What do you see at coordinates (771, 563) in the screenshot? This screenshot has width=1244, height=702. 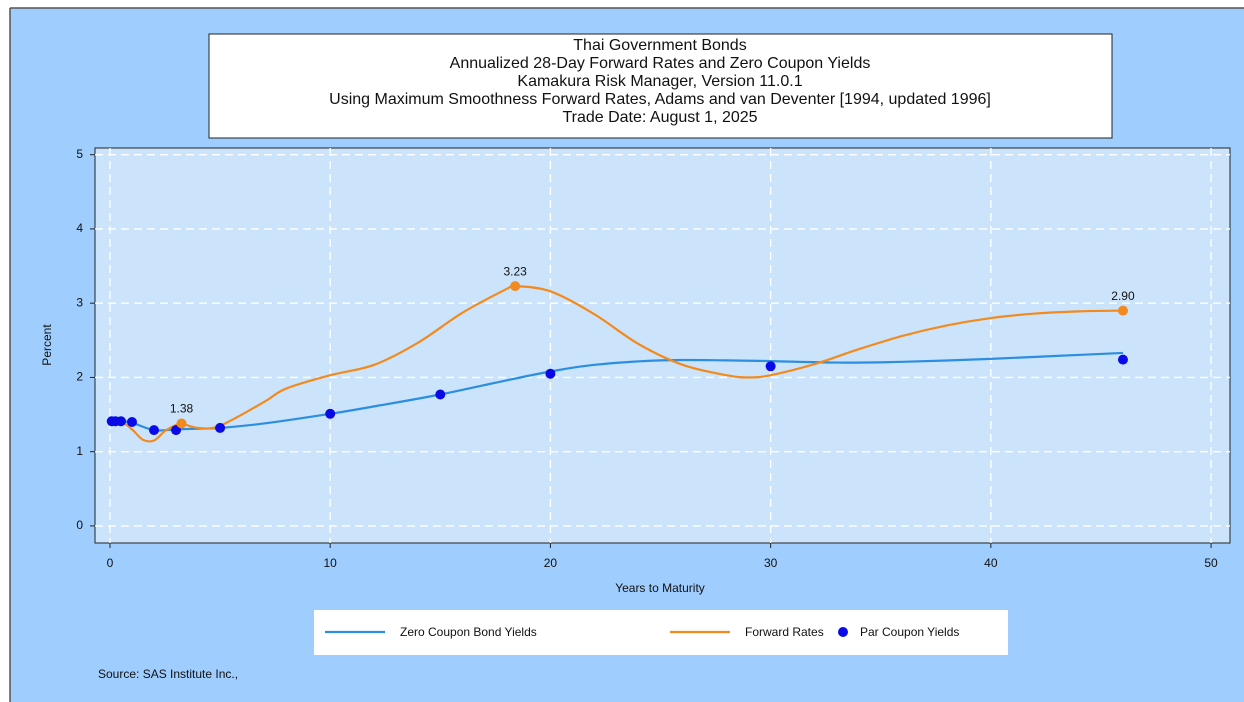 I see `x-tick-label: 30` at bounding box center [771, 563].